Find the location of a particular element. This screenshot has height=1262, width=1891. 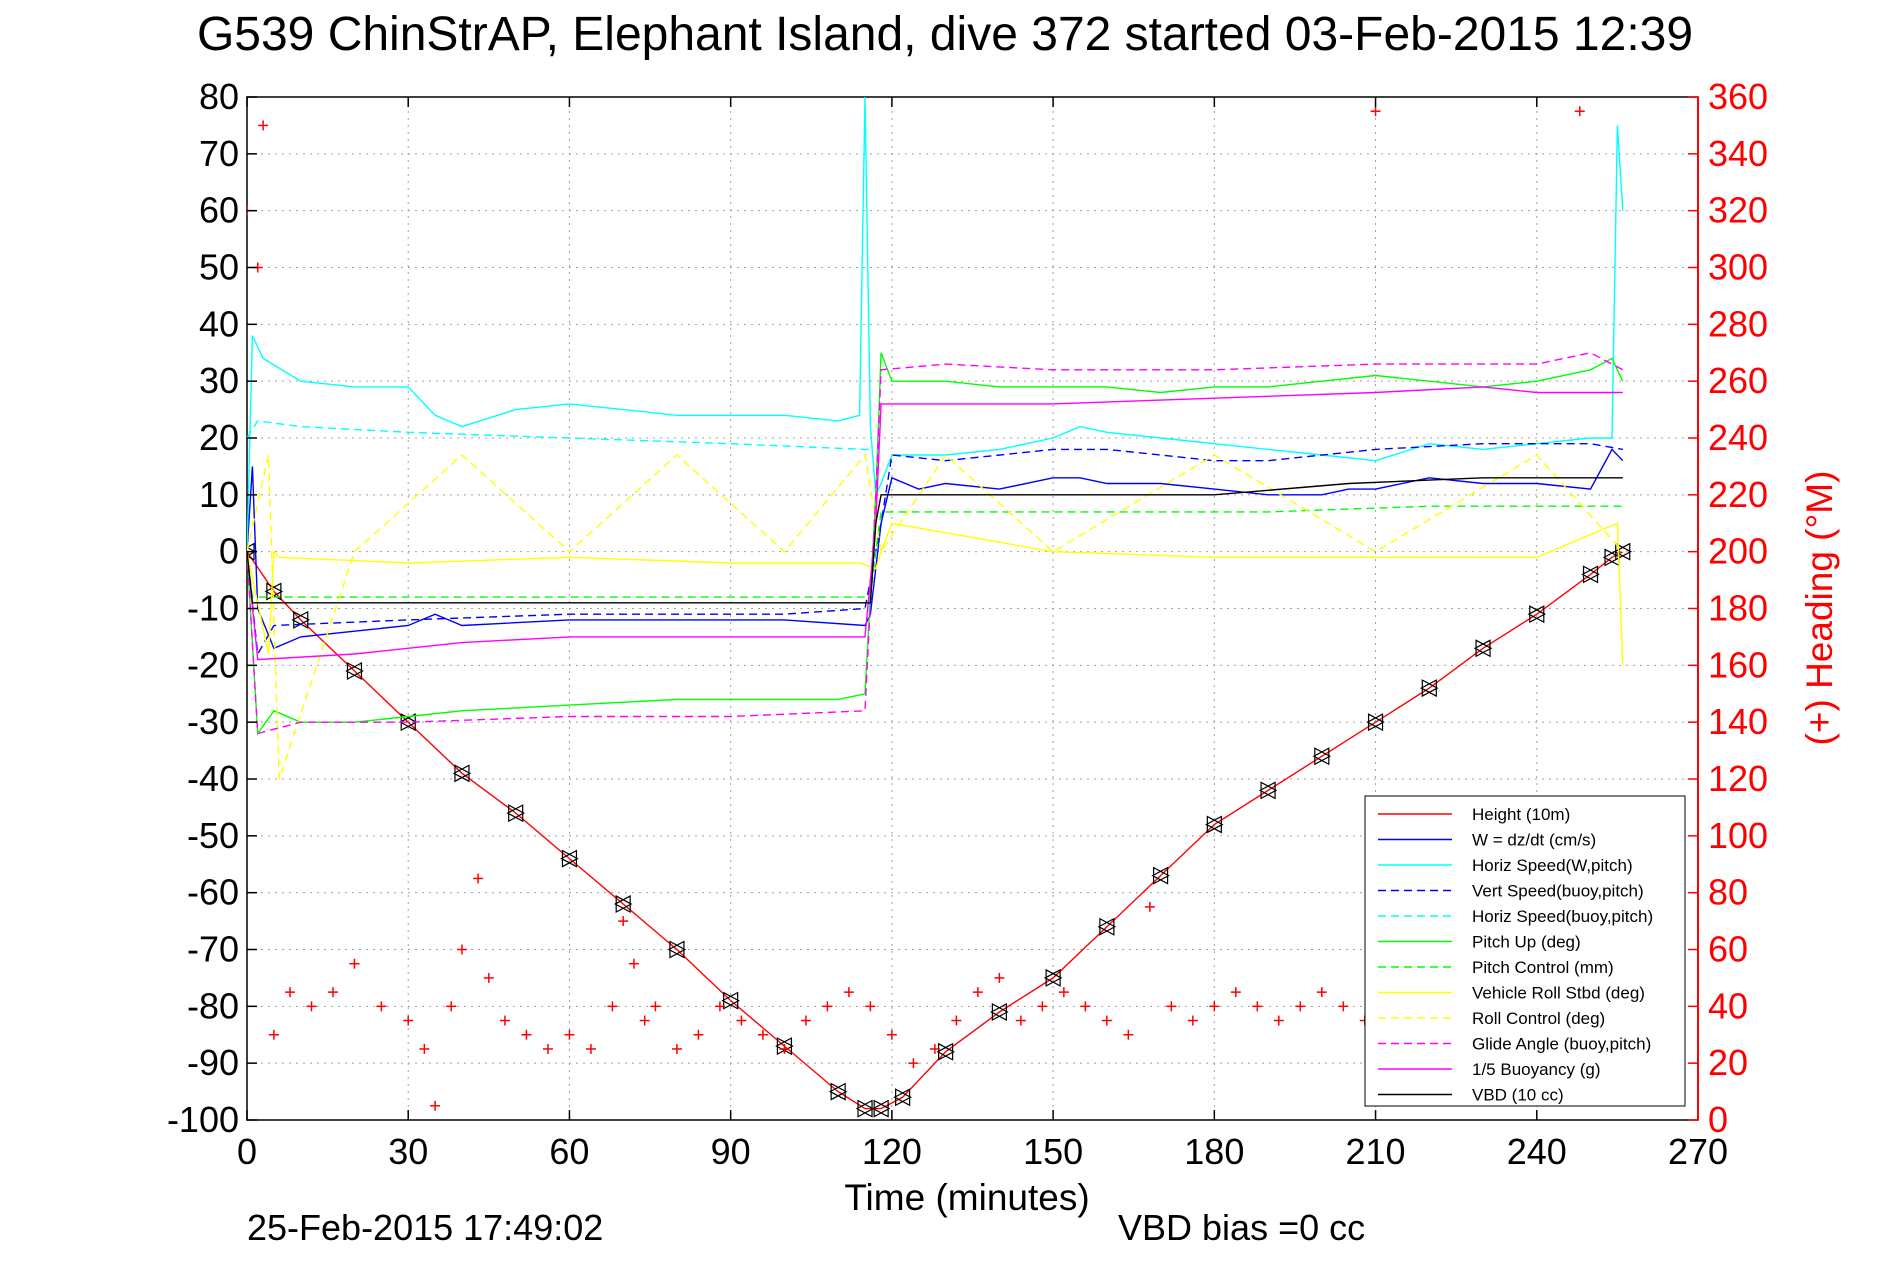

y2-tick-label: 240 is located at coordinates (1738, 437).